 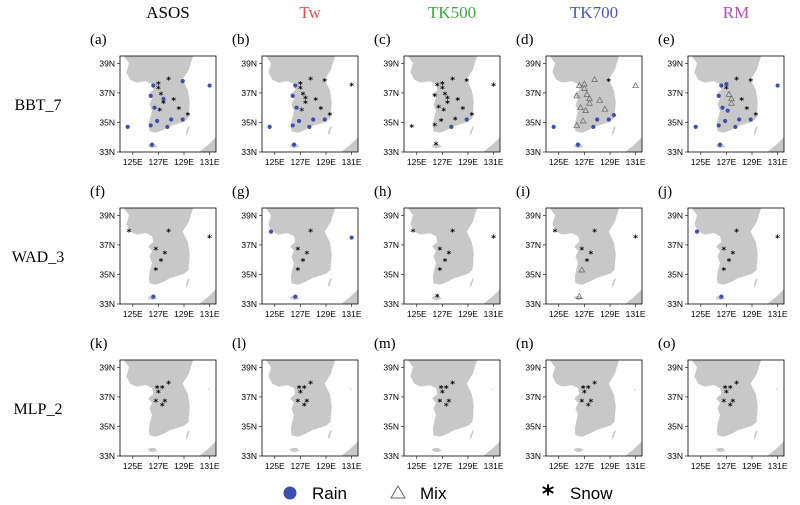 I want to click on panel-label: (m), so click(x=385, y=344).